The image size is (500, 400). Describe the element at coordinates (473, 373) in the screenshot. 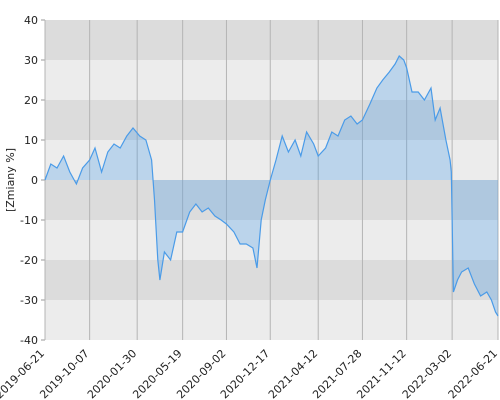

I see `x-tick-label: 2022-06-21` at that location.